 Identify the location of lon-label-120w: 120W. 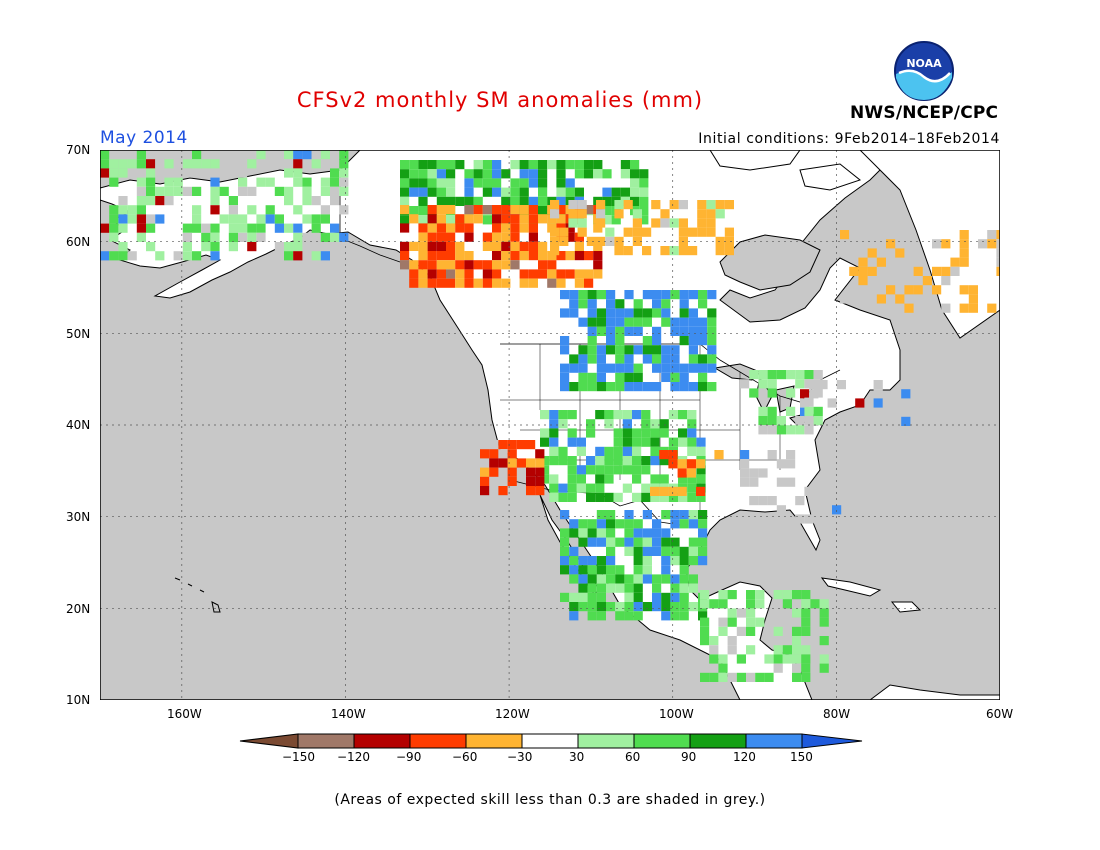
(512, 714).